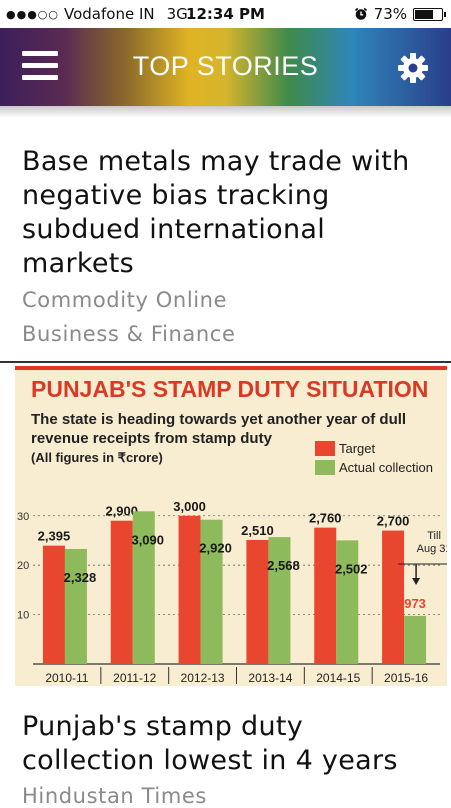 The width and height of the screenshot is (451, 808). What do you see at coordinates (40, 66) in the screenshot?
I see `hamburger-menu-icon` at bounding box center [40, 66].